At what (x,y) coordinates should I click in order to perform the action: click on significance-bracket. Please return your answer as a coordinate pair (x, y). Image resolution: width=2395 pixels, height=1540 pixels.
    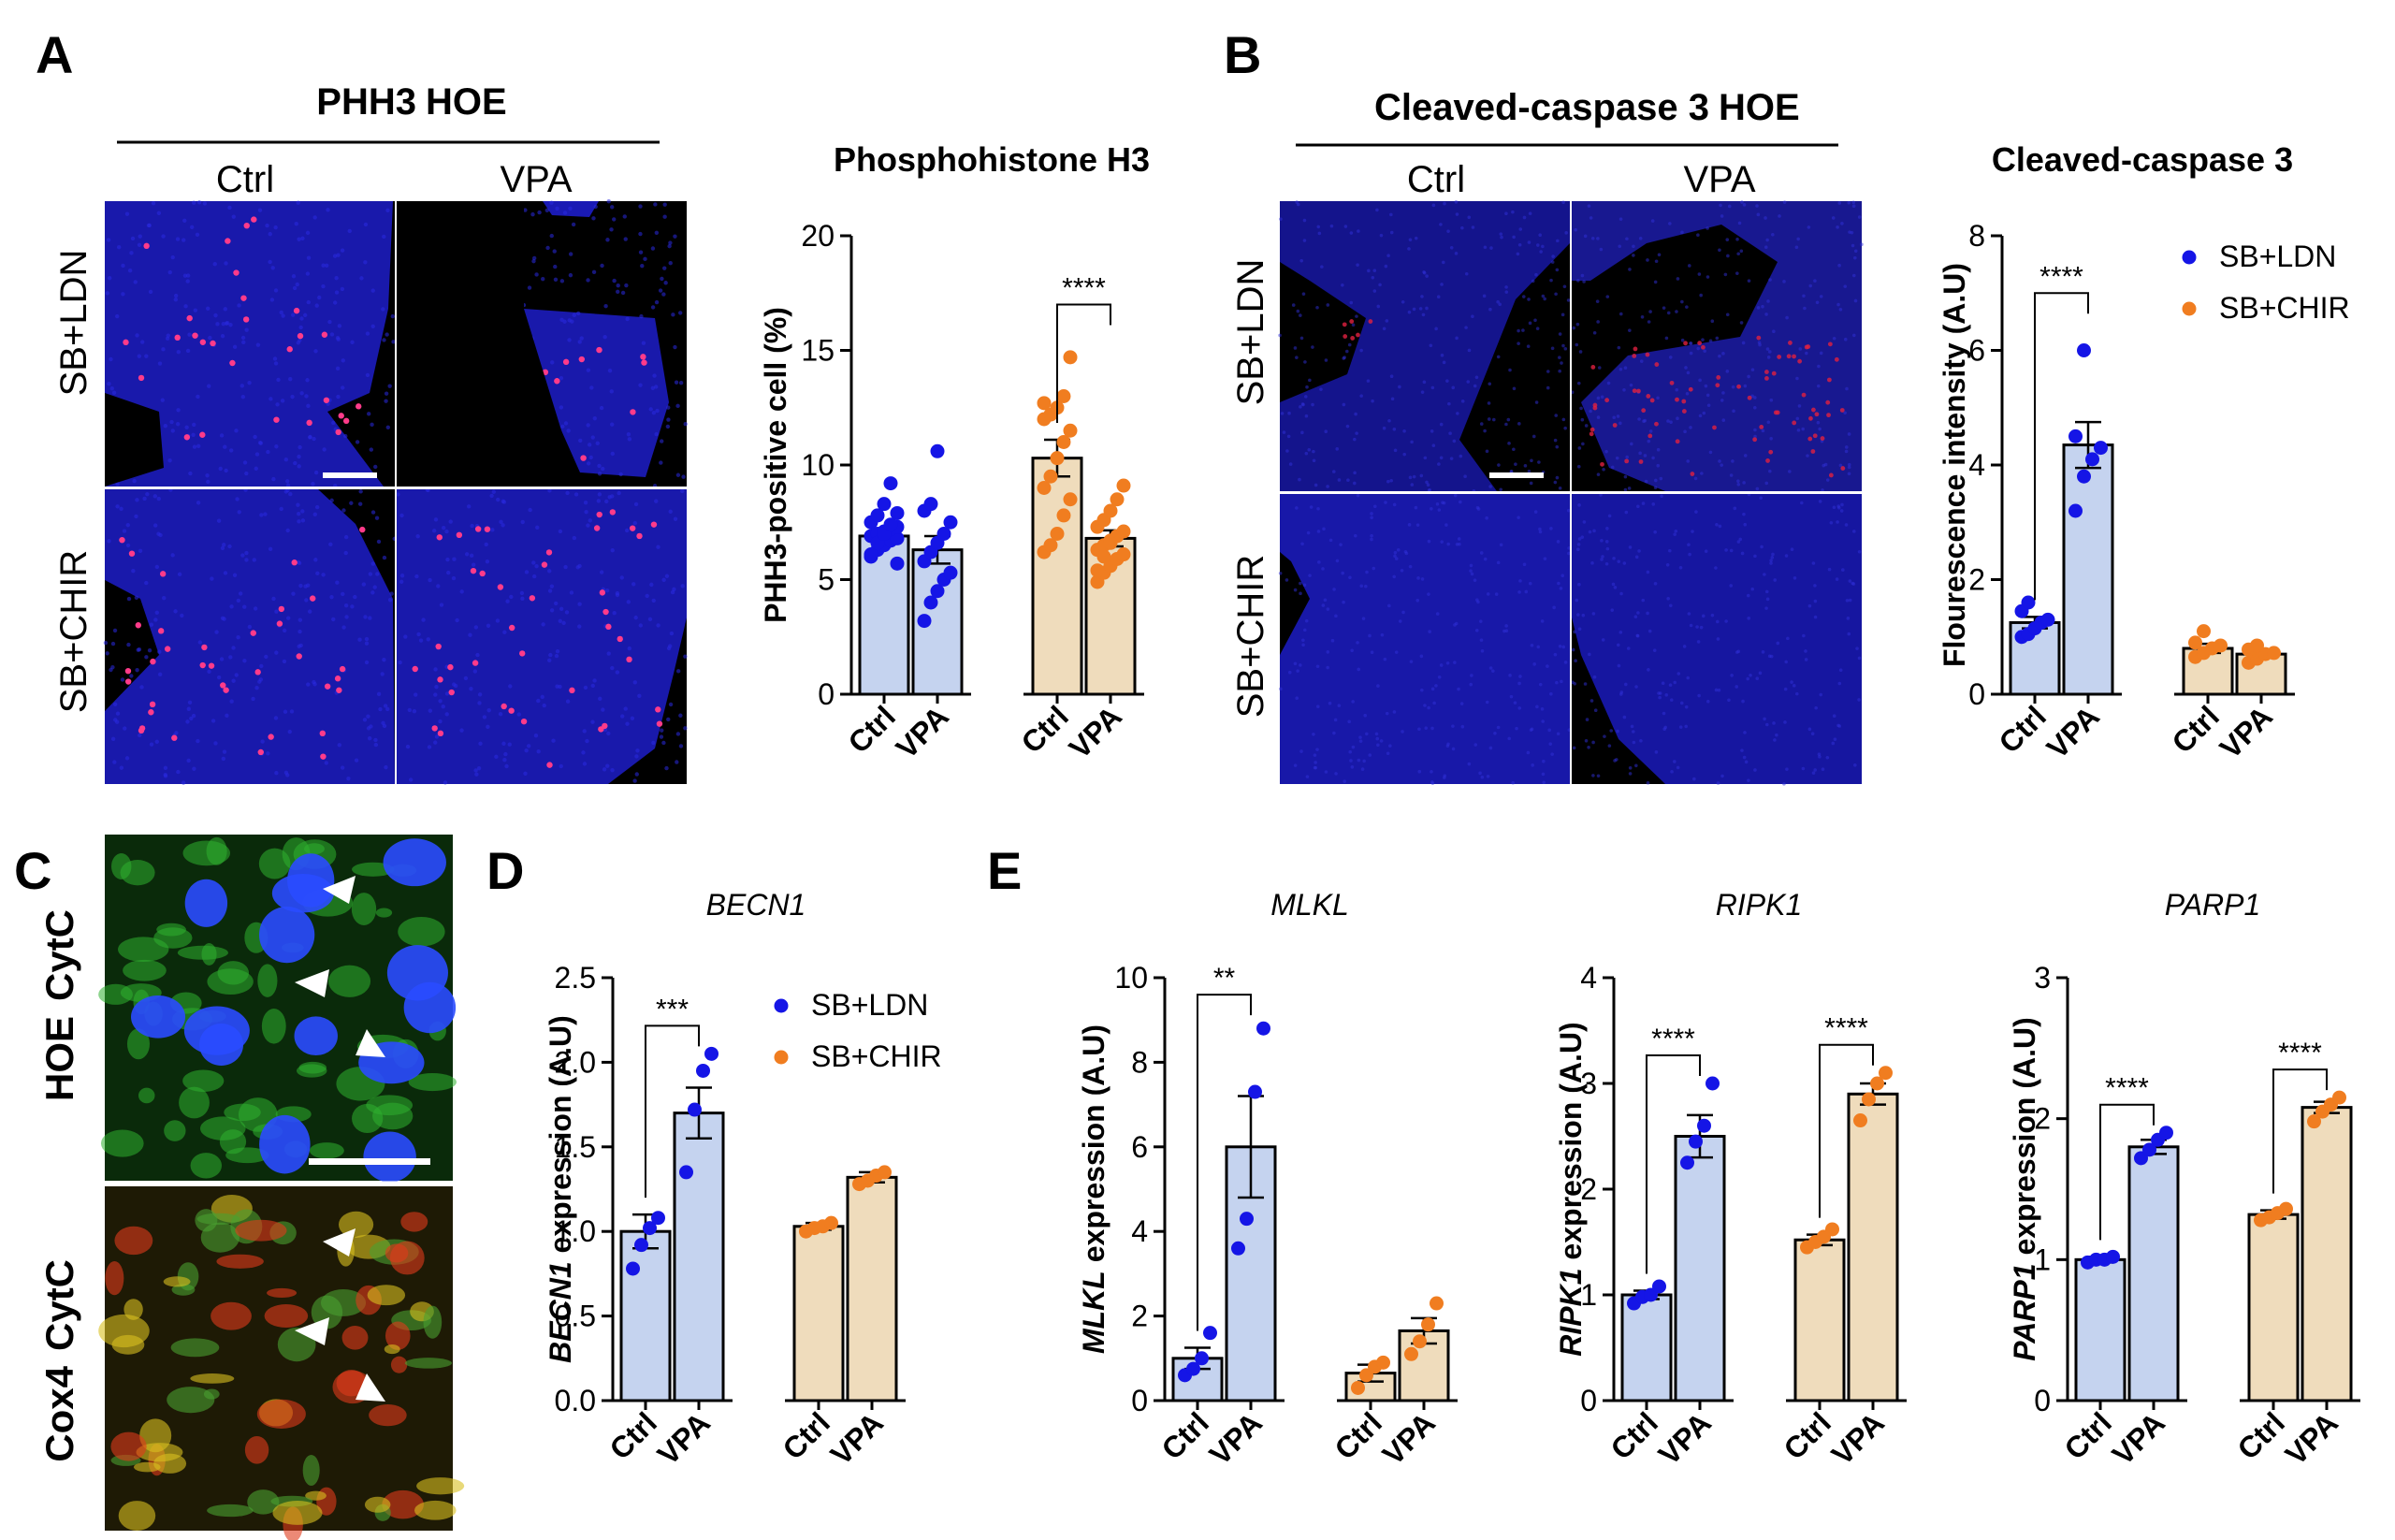
    Looking at the image, I should click on (2127, 1172).